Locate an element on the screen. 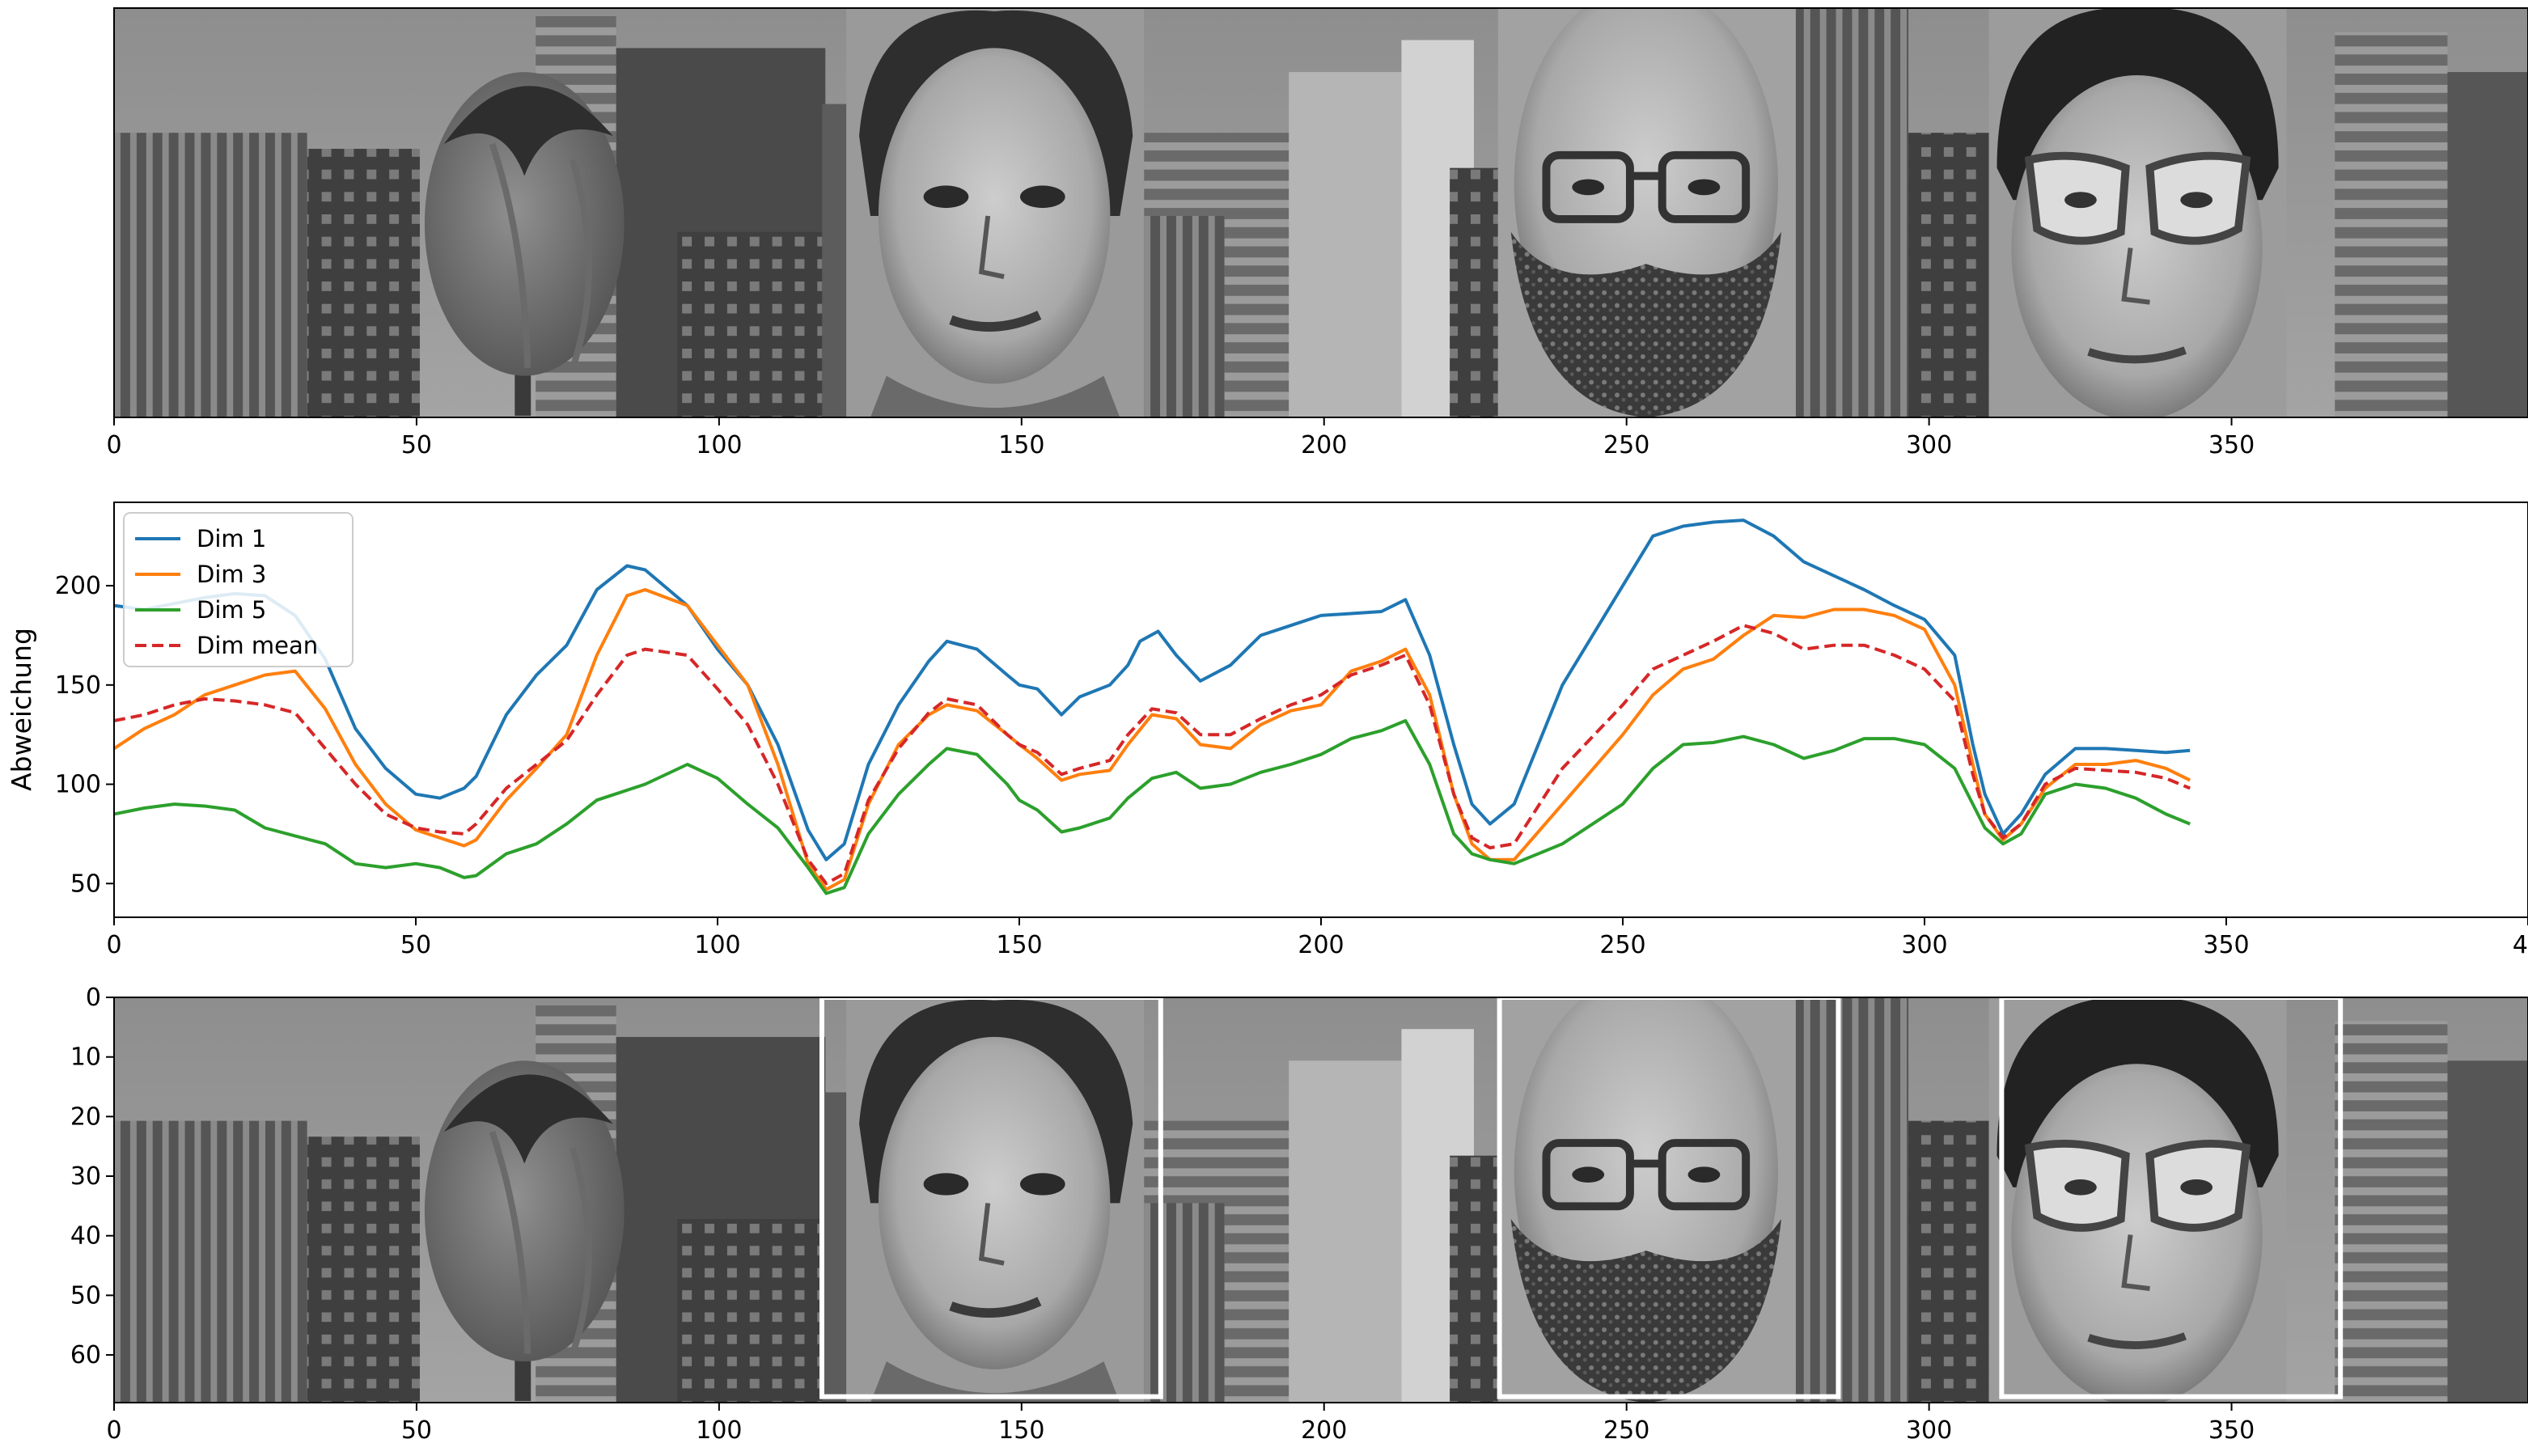 This screenshot has width=2528, height=1456. x-bottom-tick-label: 350 is located at coordinates (2231, 1430).